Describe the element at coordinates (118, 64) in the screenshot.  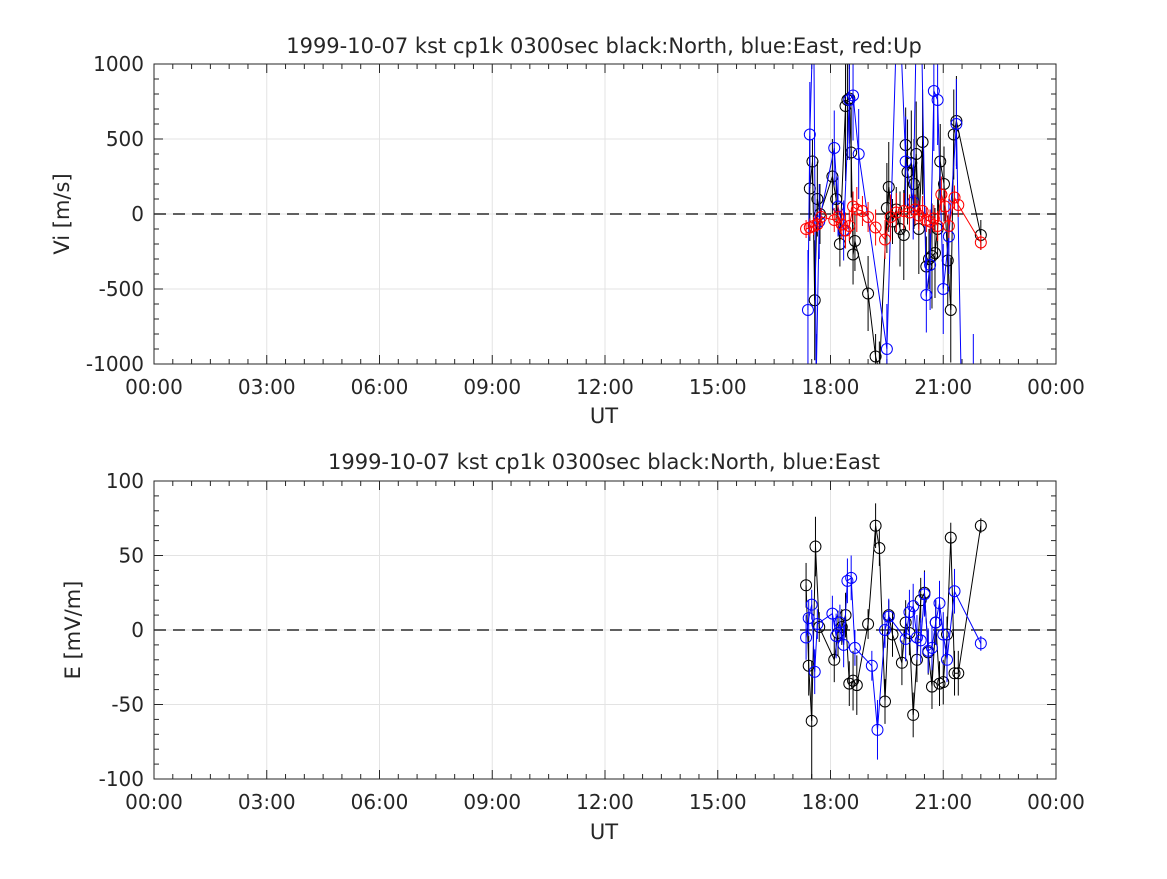
I see `velocity-y-tick-label: 1000` at that location.